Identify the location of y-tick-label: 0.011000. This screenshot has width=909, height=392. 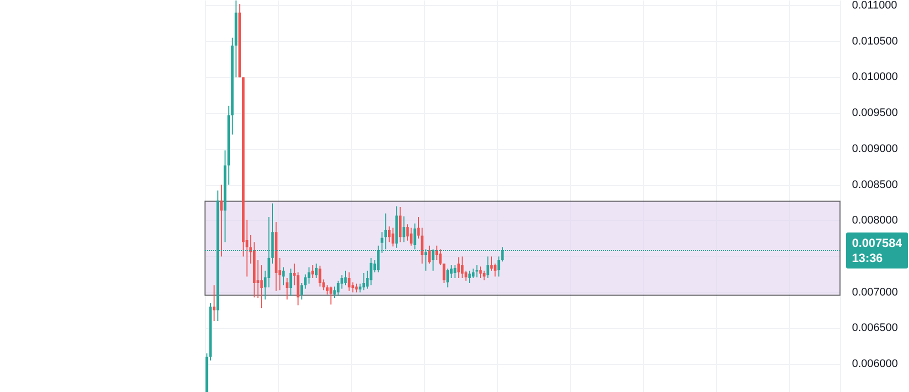
(875, 6).